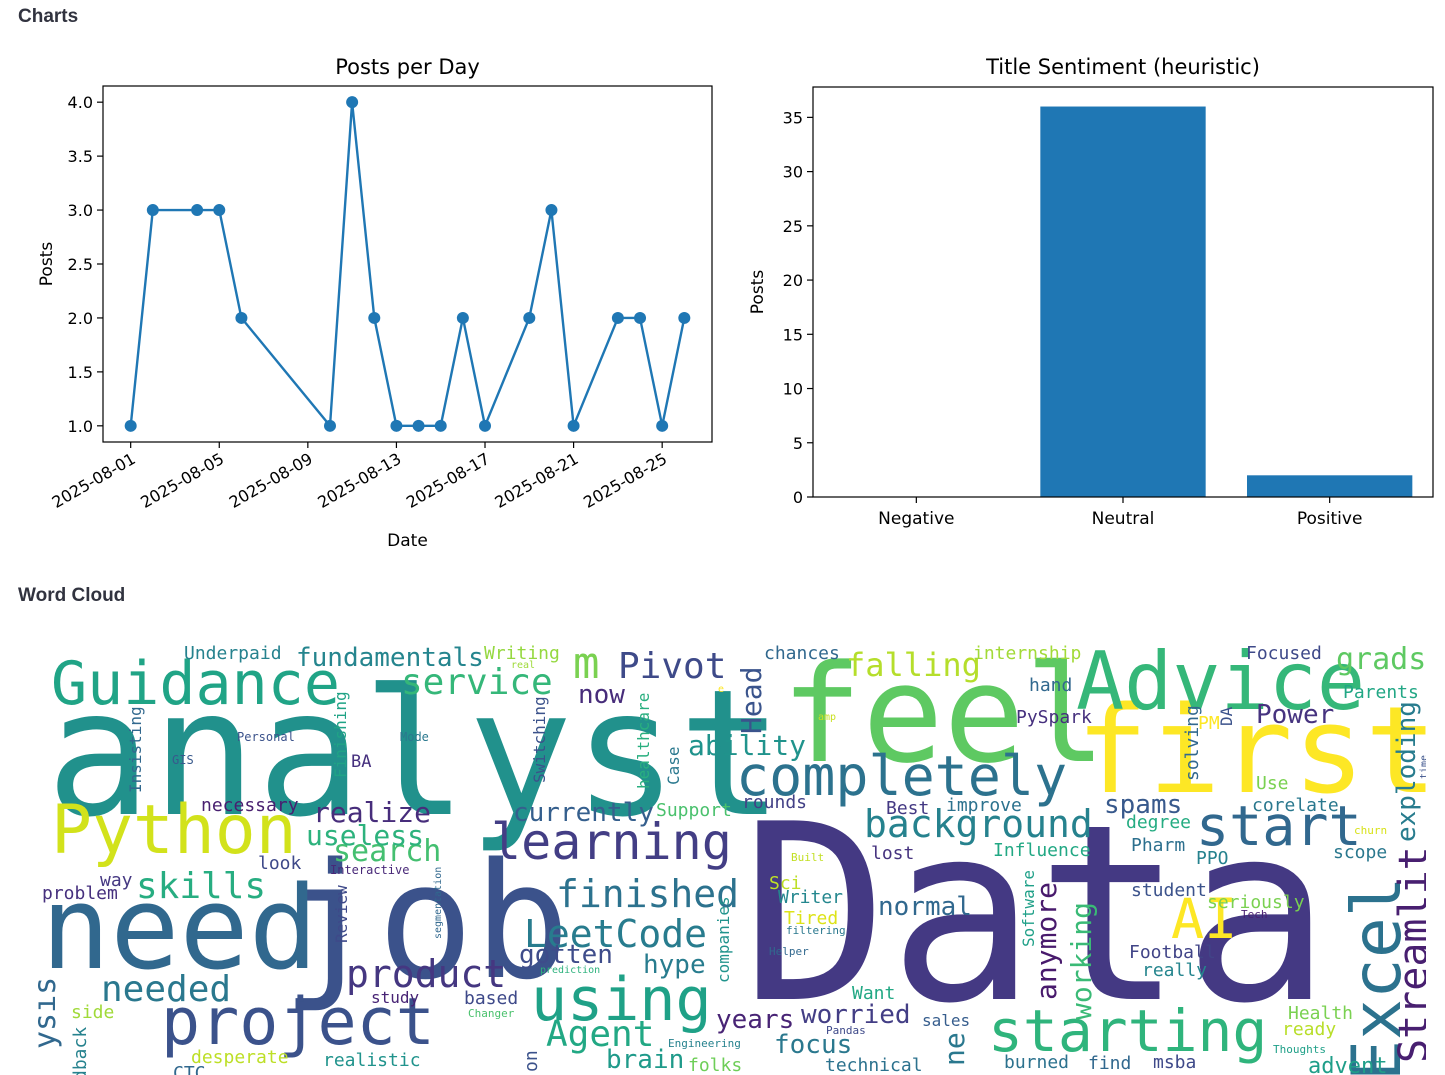 The width and height of the screenshot is (1445, 1075). What do you see at coordinates (1054, 717) in the screenshot?
I see `cloud-word: PySpark` at bounding box center [1054, 717].